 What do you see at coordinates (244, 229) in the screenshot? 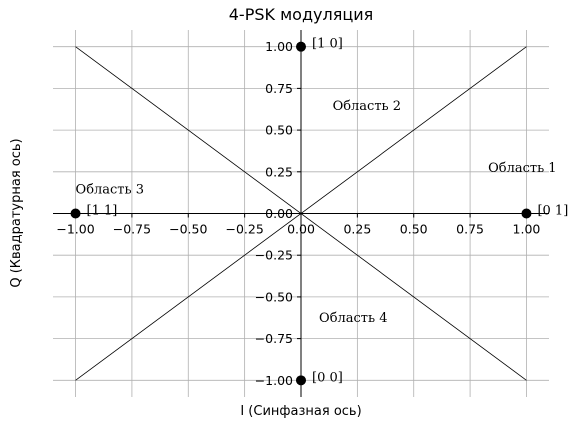
I see `x-tick-label: −0.25` at bounding box center [244, 229].